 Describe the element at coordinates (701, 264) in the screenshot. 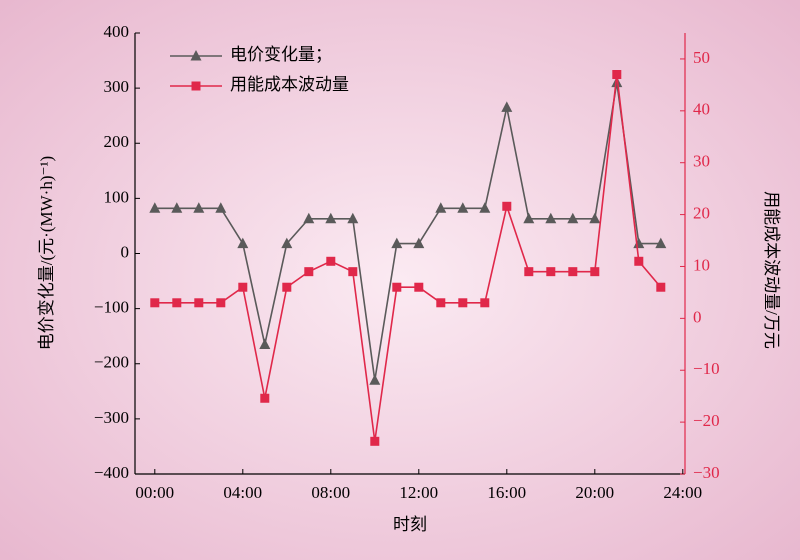

I see `y2-tick-label: 10` at that location.